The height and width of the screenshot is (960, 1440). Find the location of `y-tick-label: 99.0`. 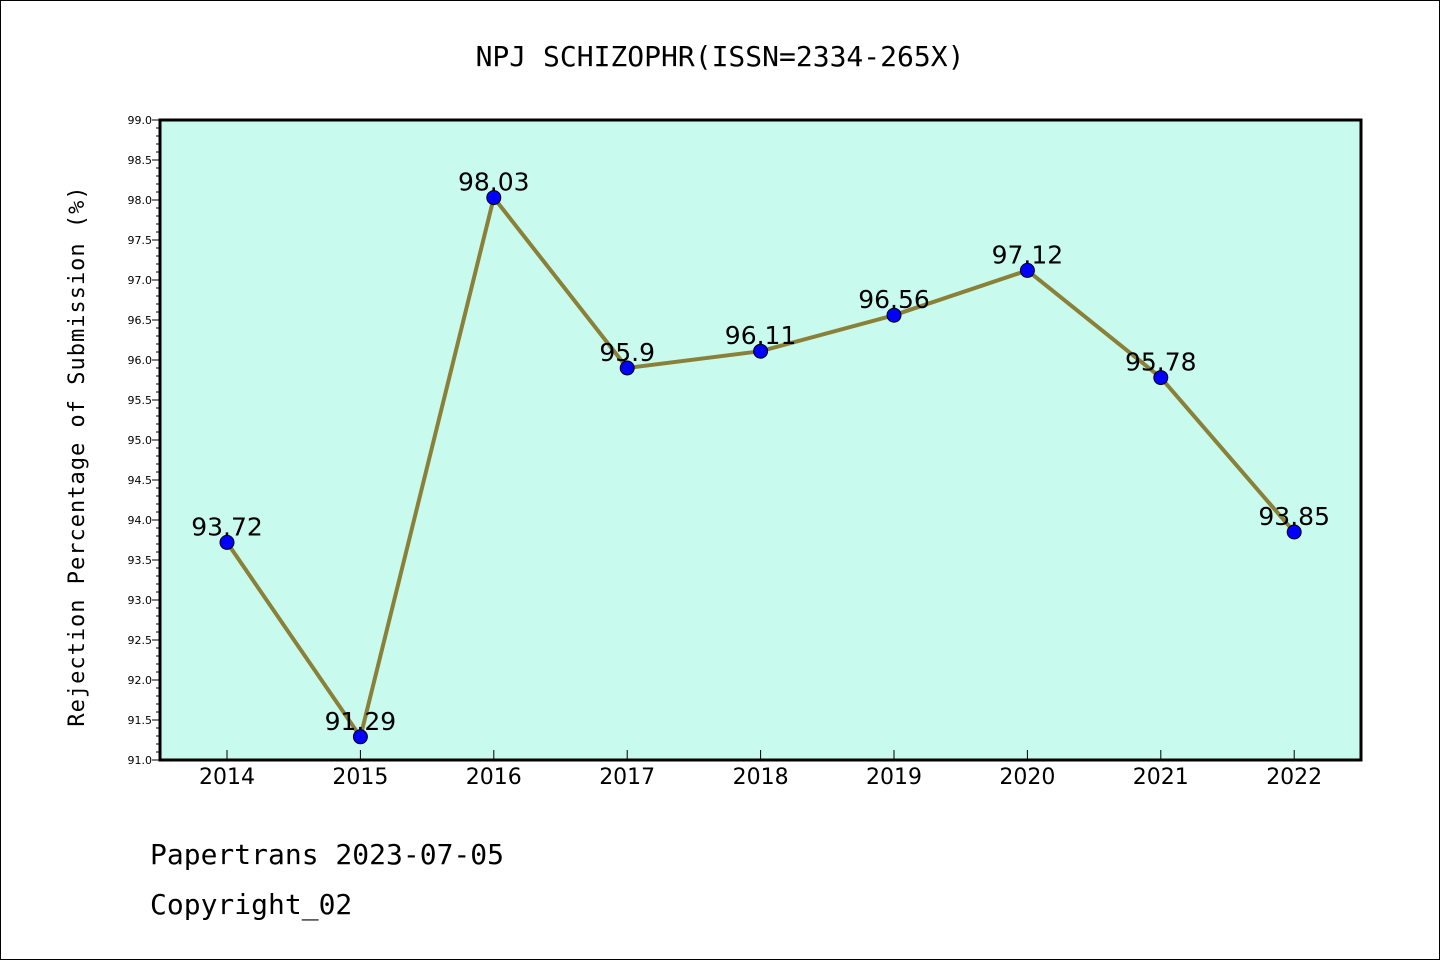

y-tick-label: 99.0 is located at coordinates (140, 120).